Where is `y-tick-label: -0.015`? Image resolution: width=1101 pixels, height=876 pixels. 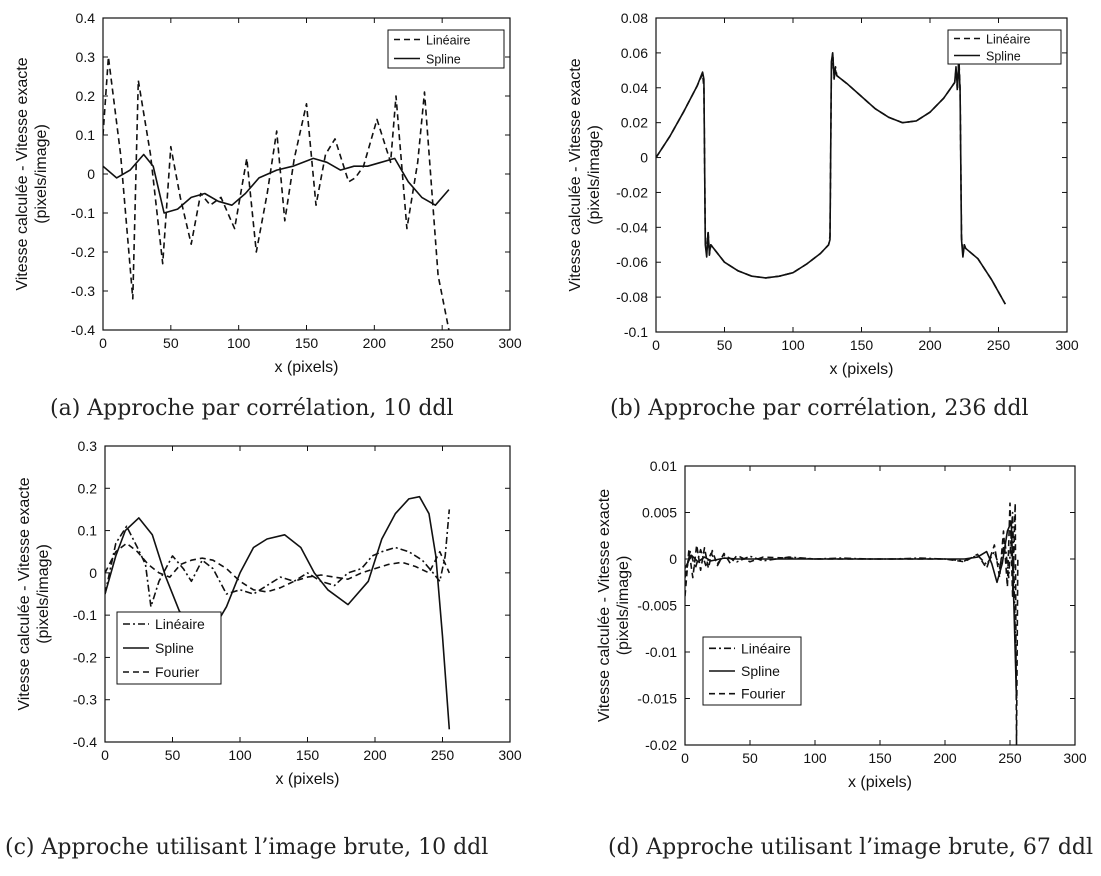
y-tick-label: -0.015 is located at coordinates (657, 699).